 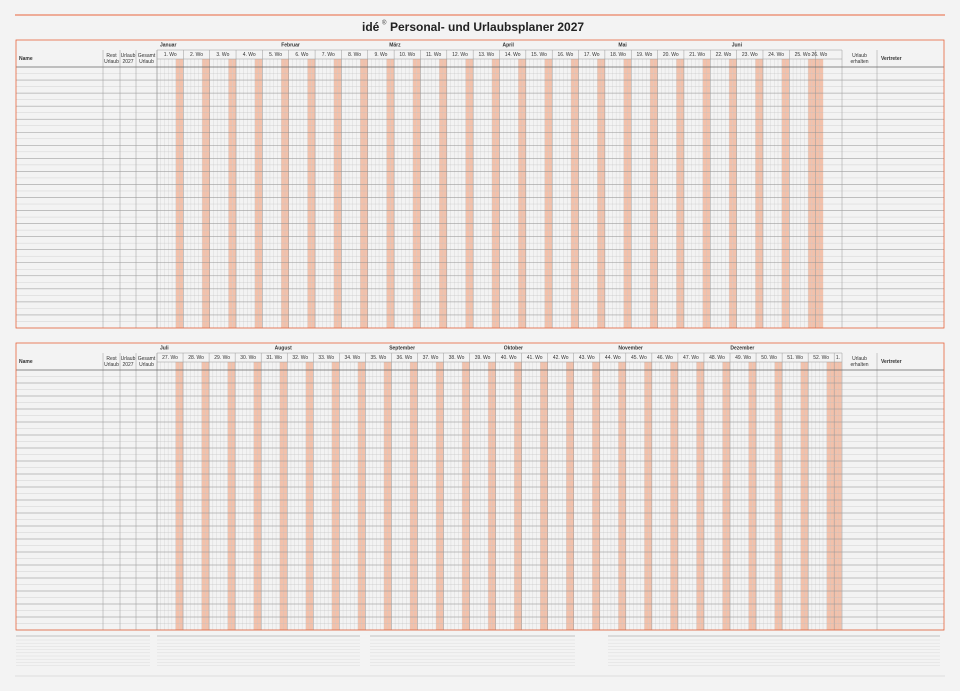 What do you see at coordinates (561, 358) in the screenshot?
I see `week-label: 42. Wo` at bounding box center [561, 358].